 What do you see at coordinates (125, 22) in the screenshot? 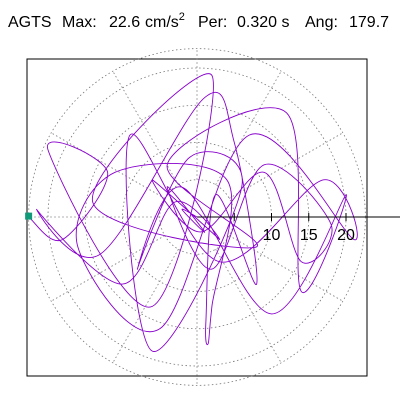
I see `max-value: 22.6` at bounding box center [125, 22].